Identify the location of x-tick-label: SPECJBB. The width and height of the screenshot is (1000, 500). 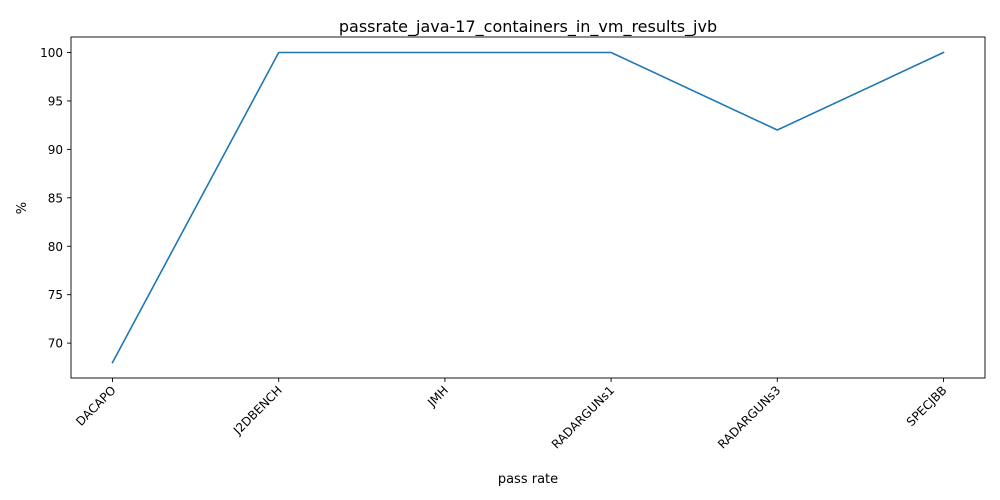
(927, 406).